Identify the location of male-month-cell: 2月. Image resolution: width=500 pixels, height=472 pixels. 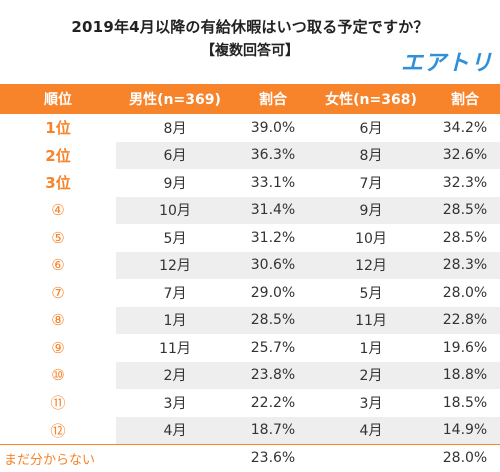
(175, 375).